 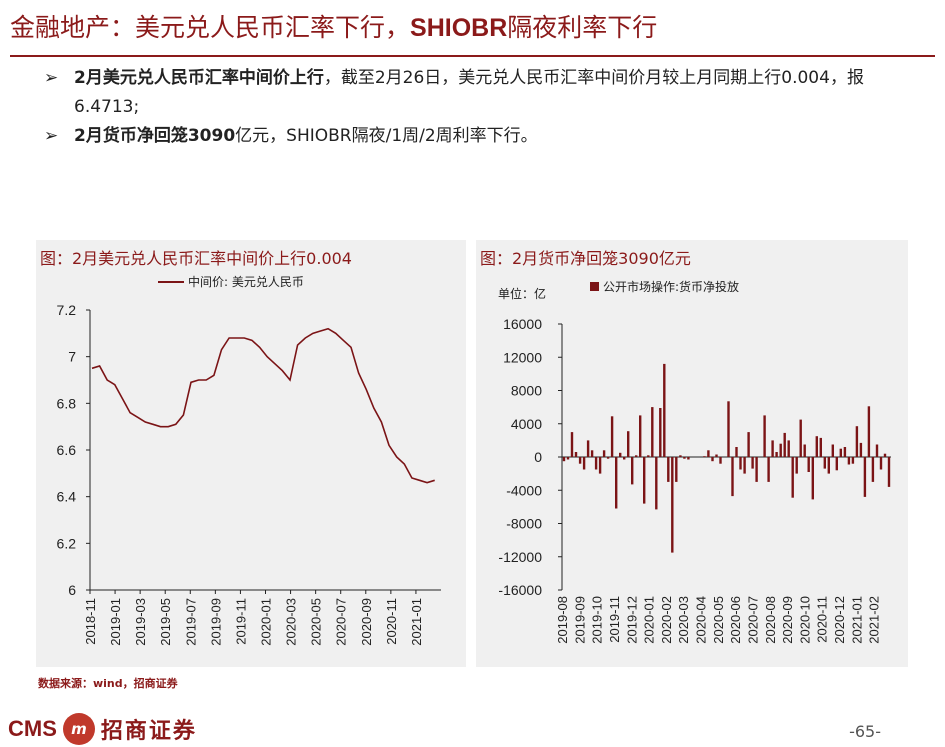 I want to click on x-tick-label: 2020-08, so click(x=770, y=620).